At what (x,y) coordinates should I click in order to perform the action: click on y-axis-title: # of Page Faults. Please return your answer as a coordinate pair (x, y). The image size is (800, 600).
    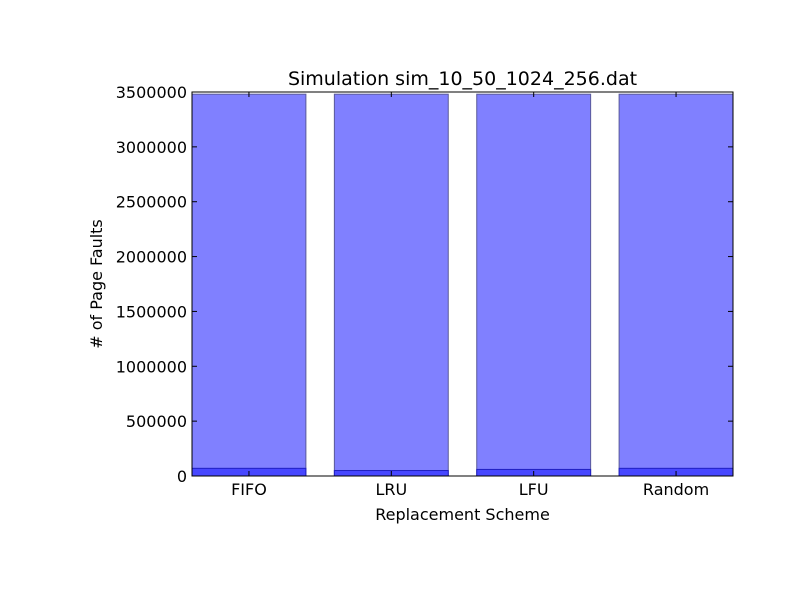
    Looking at the image, I should click on (96, 284).